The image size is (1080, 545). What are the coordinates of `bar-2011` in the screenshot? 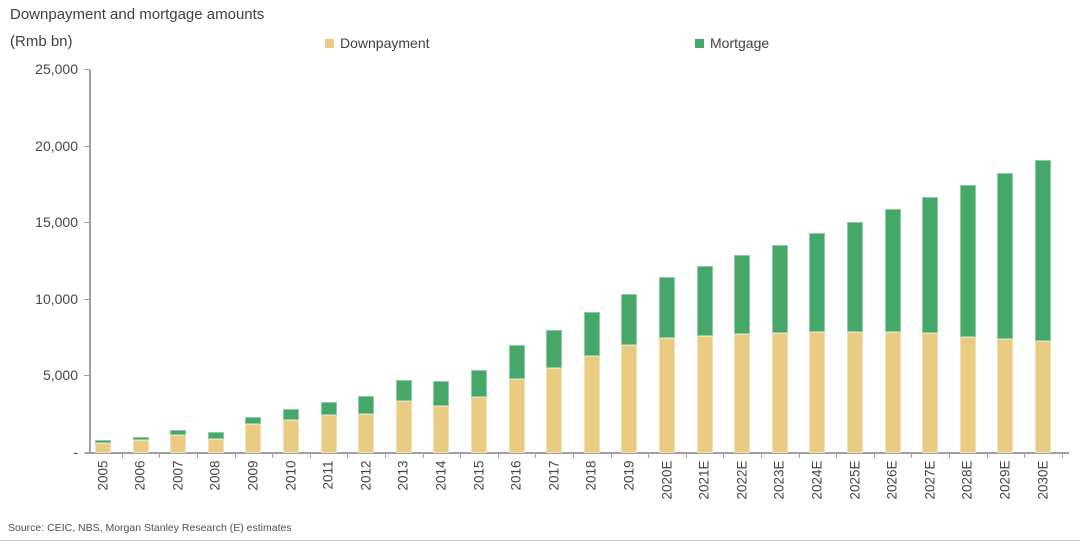 It's located at (328, 427).